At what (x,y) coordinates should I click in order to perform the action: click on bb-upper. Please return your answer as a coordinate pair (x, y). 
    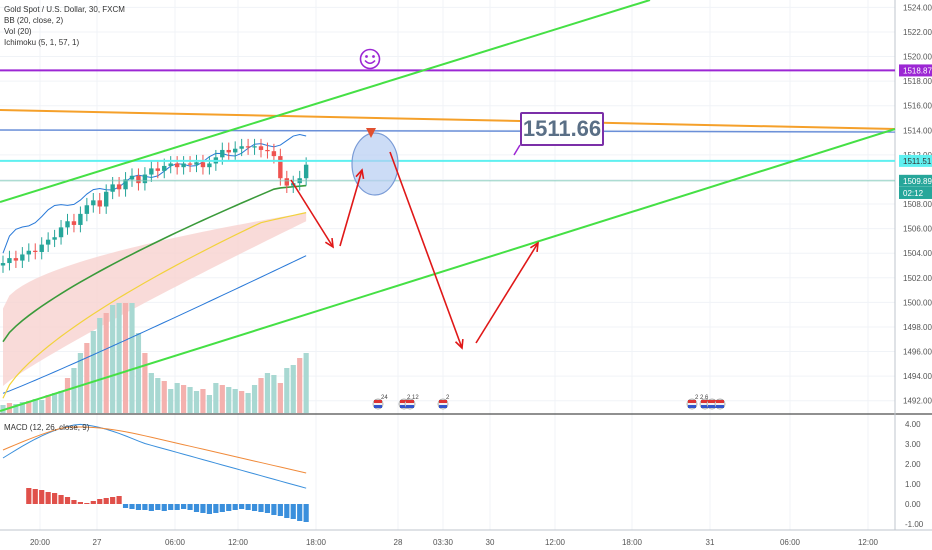
    Looking at the image, I should click on (154, 193).